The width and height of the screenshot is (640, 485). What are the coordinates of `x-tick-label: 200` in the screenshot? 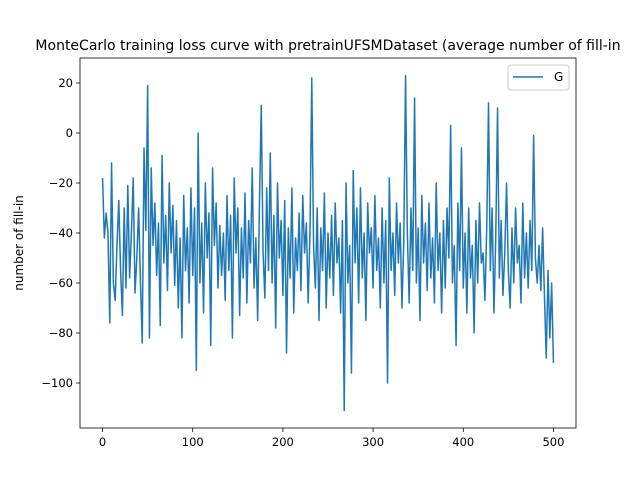 It's located at (283, 442).